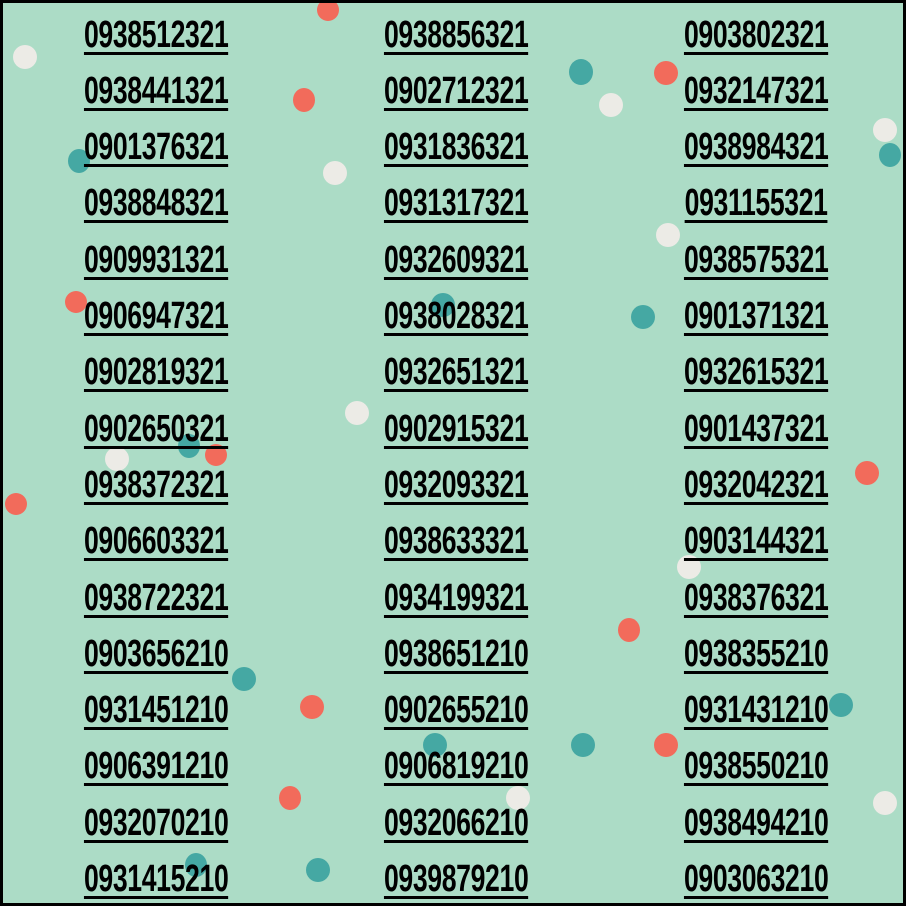 This screenshot has height=906, width=906. Describe the element at coordinates (156, 203) in the screenshot. I see `phone-number-link: 0938848321` at that location.